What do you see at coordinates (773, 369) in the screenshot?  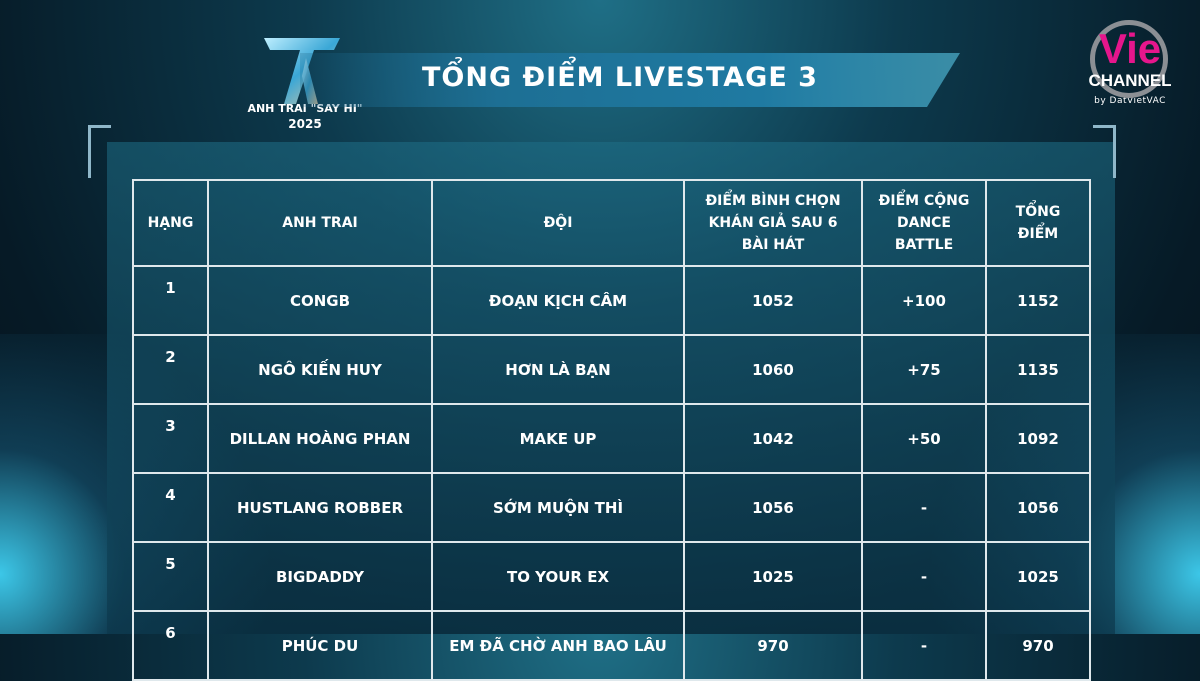 I see `cell-audience-vote: 1060` at bounding box center [773, 369].